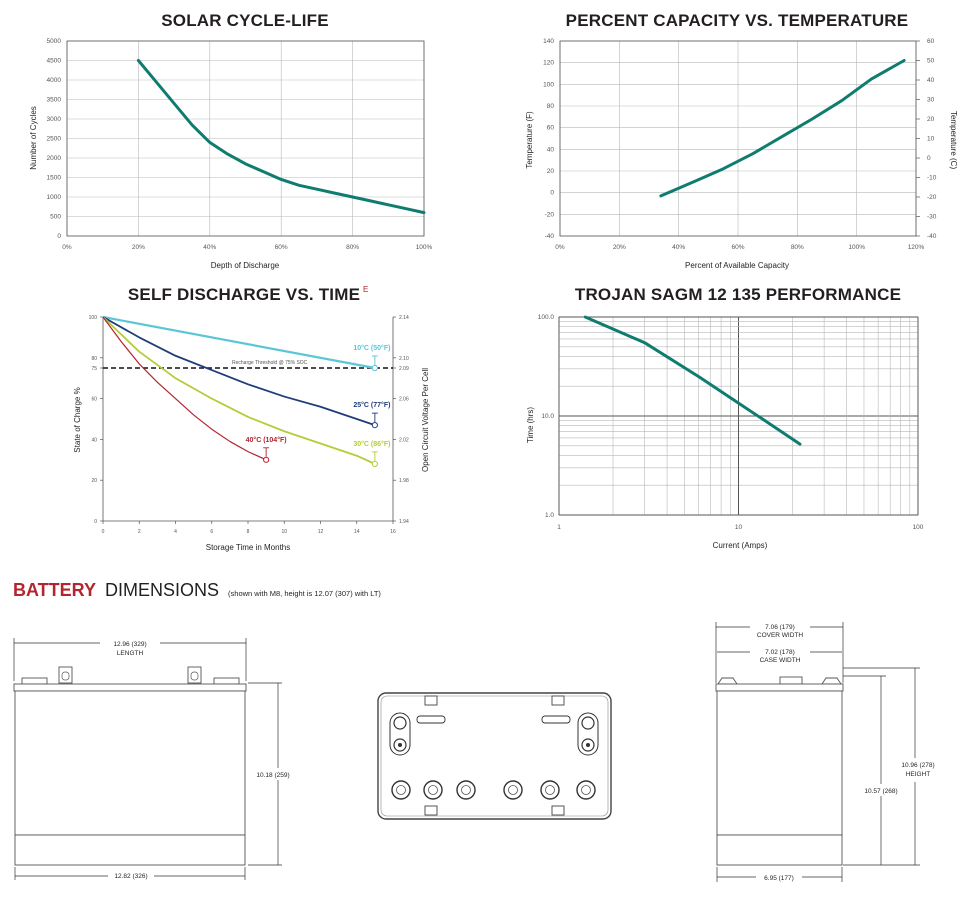 This screenshot has height=899, width=962. I want to click on chart2-ytick: -20, so click(550, 214).